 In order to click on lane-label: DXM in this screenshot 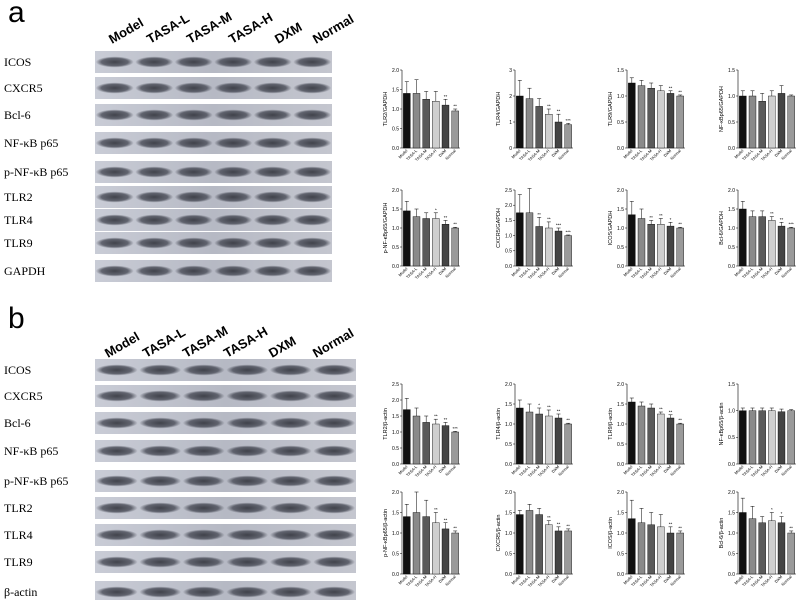, I will do `click(282, 346)`.